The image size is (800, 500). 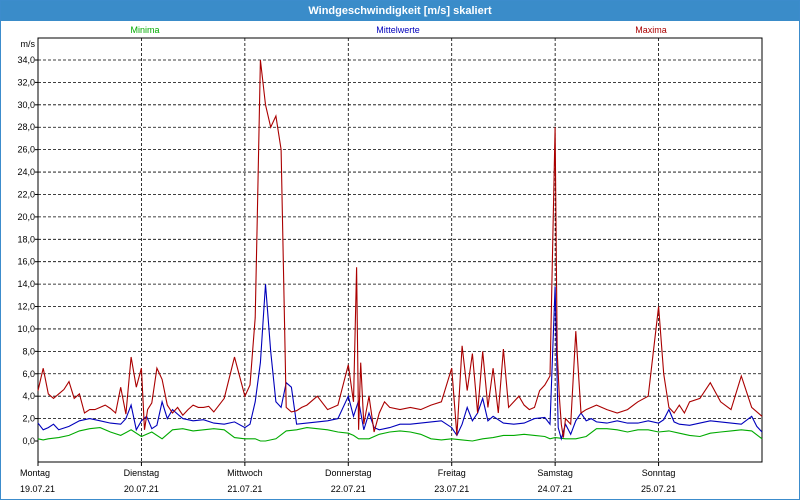 What do you see at coordinates (144, 30) in the screenshot?
I see `legend-entry-minima: Minima` at bounding box center [144, 30].